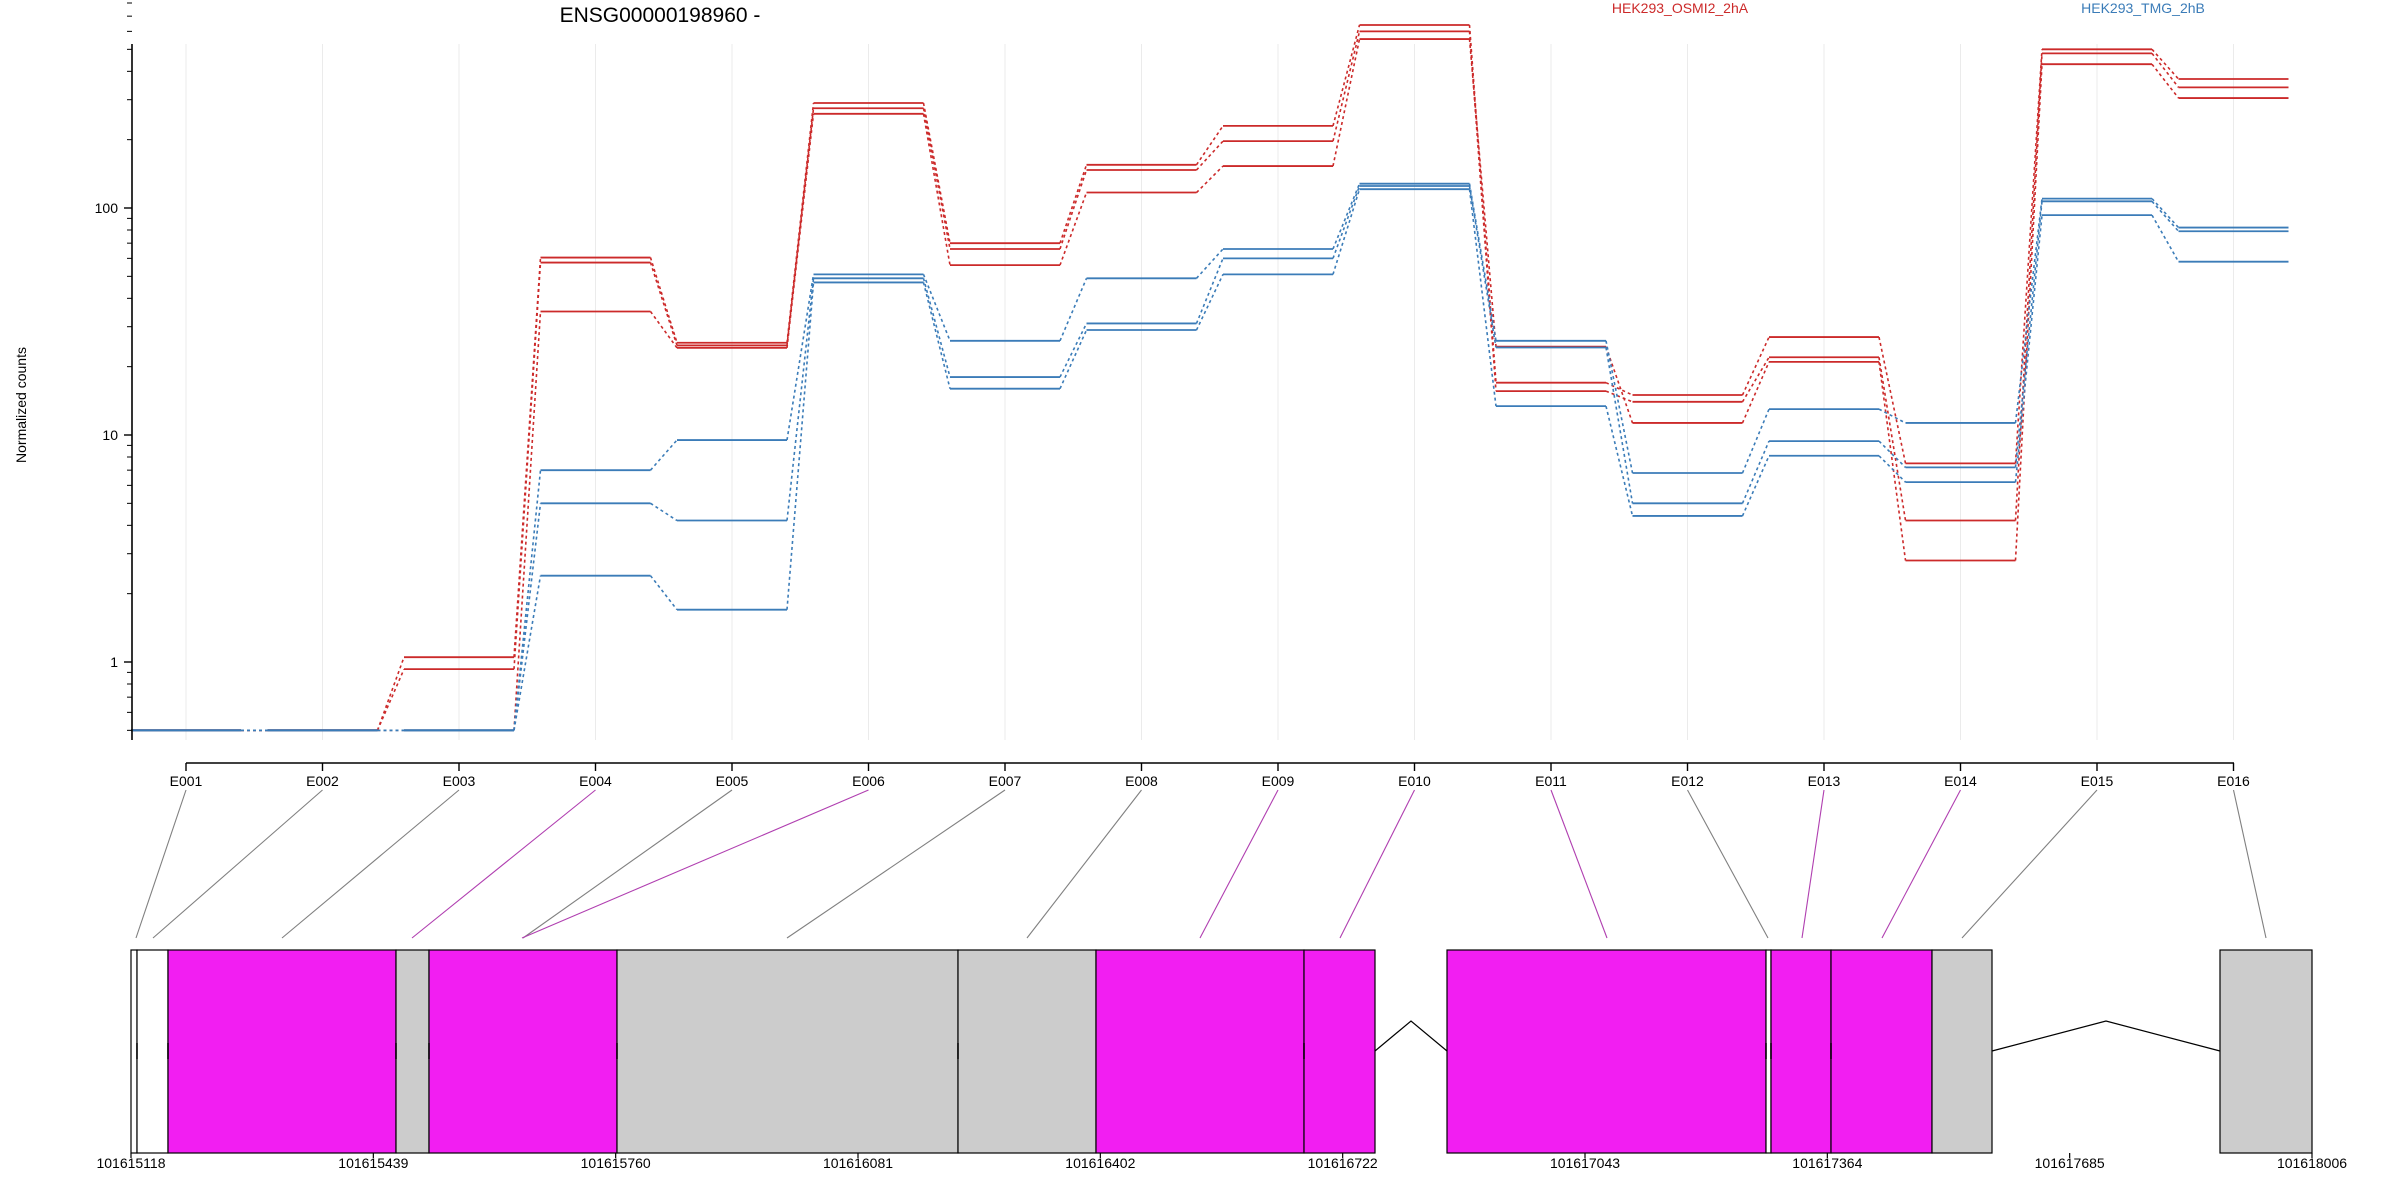 This screenshot has width=2400, height=1200. What do you see at coordinates (627, 864) in the screenshot?
I see `connector-line-e005` at bounding box center [627, 864].